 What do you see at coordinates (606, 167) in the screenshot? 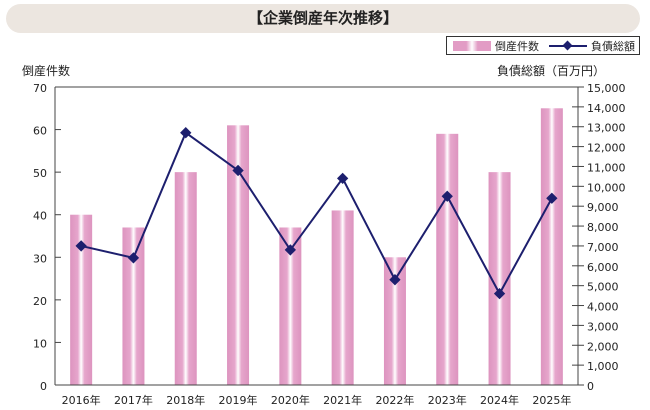
I see `y-right-tick-label: 11,000` at bounding box center [606, 167].